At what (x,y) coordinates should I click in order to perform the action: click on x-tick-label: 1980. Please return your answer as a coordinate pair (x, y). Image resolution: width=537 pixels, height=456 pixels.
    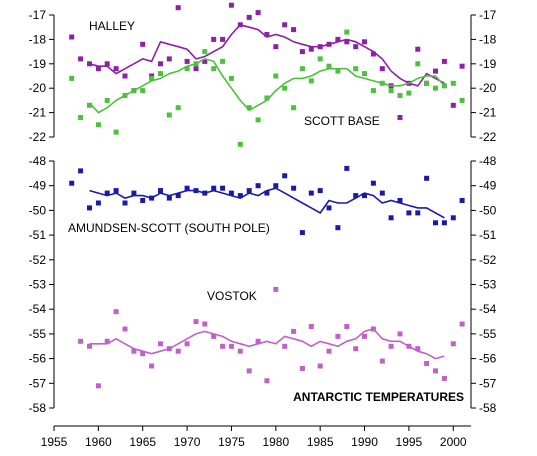
    Looking at the image, I should click on (275, 442).